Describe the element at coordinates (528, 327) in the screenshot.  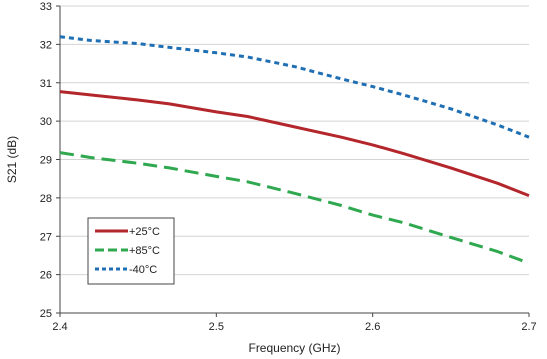
I see `x-tick-label: 2.7` at that location.